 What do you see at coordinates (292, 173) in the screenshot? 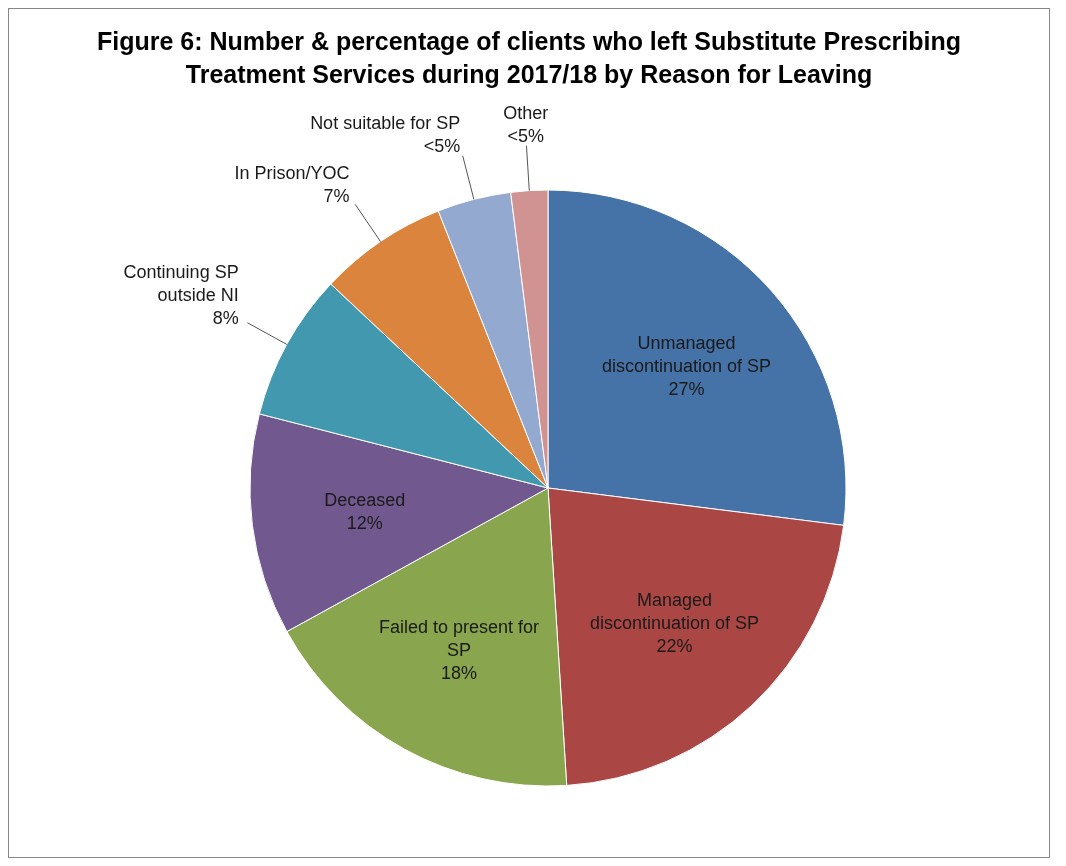
I see `slice-label: In Prison/YOC` at bounding box center [292, 173].